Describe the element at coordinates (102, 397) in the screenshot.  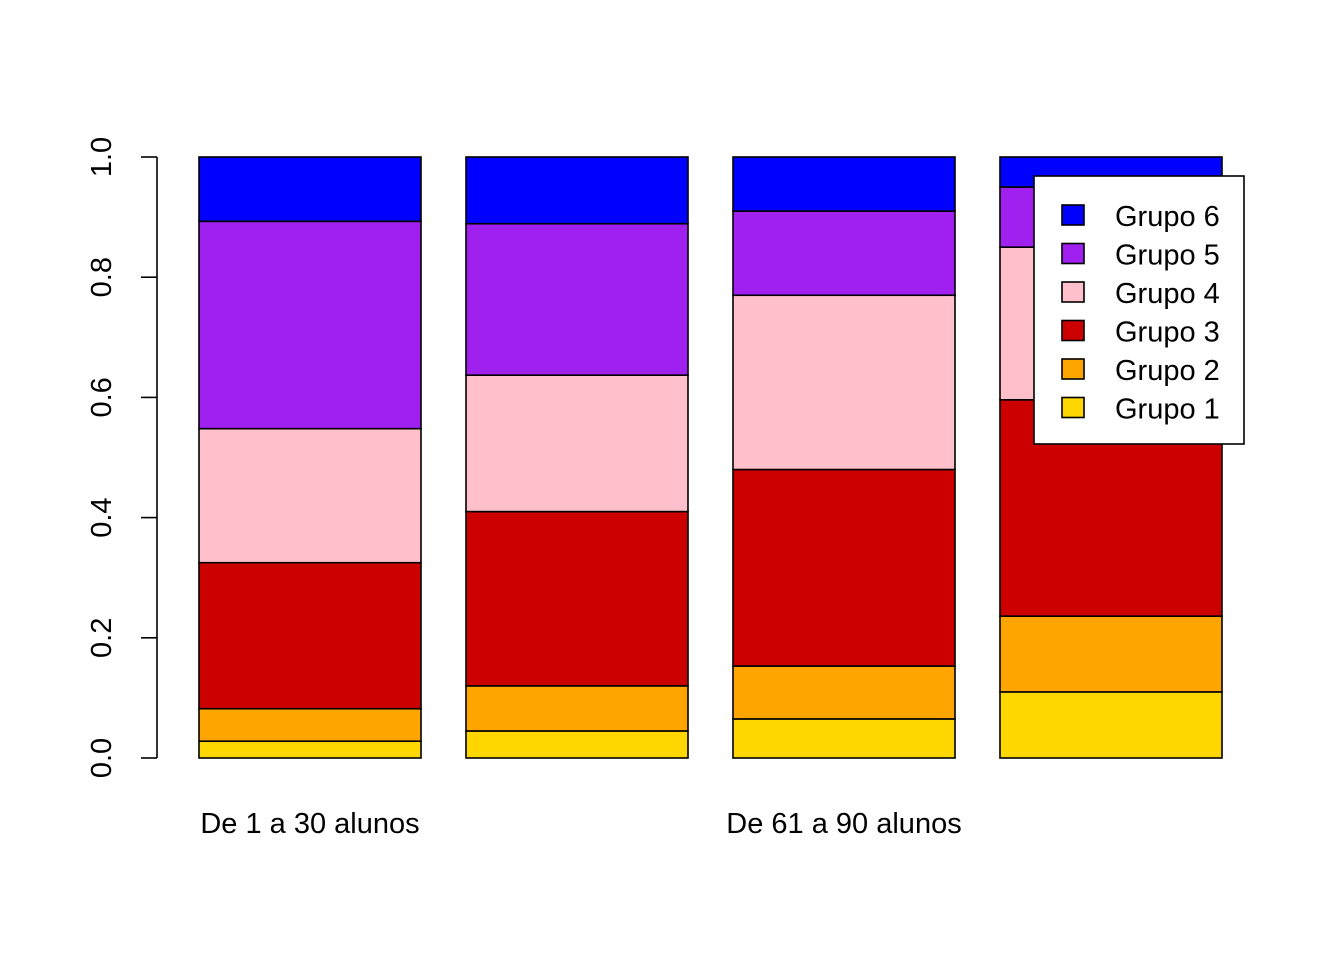
I see `y-tick-label: 0.6` at that location.